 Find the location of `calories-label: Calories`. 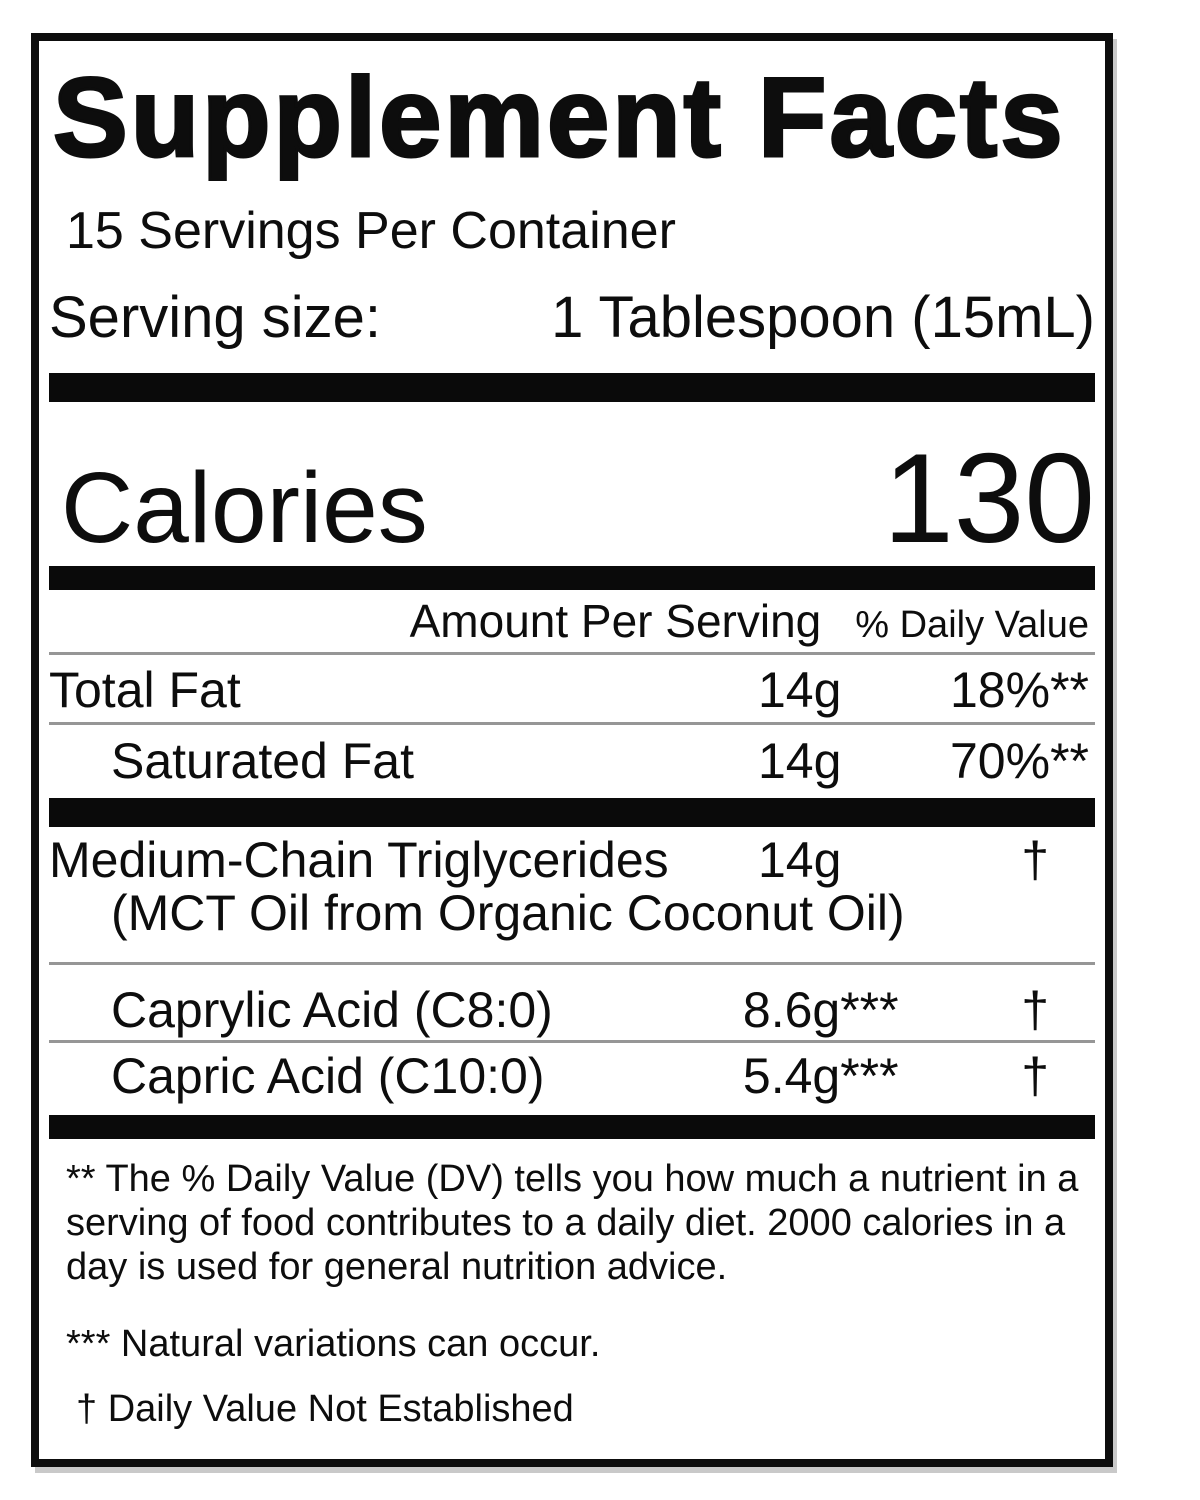

calories-label: Calories is located at coordinates (244, 508).